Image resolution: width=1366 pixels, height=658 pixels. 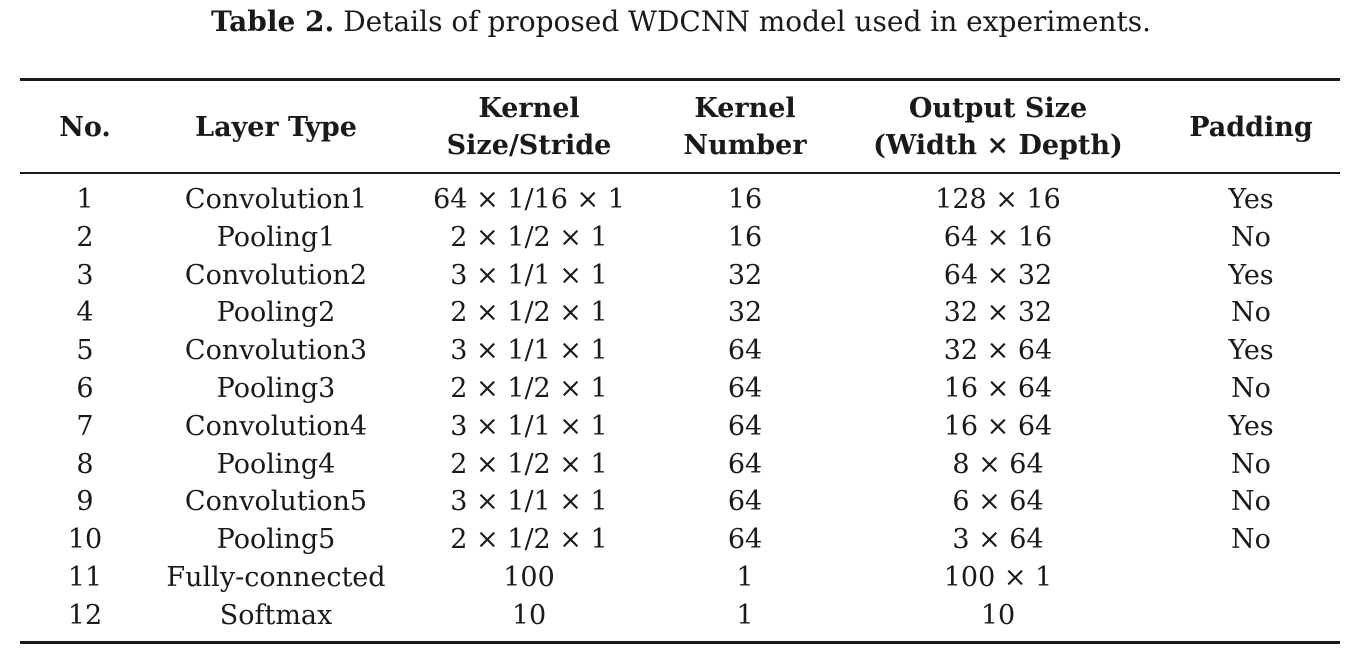 I want to click on header-kernel-number-line1: Kernel, so click(x=745, y=108).